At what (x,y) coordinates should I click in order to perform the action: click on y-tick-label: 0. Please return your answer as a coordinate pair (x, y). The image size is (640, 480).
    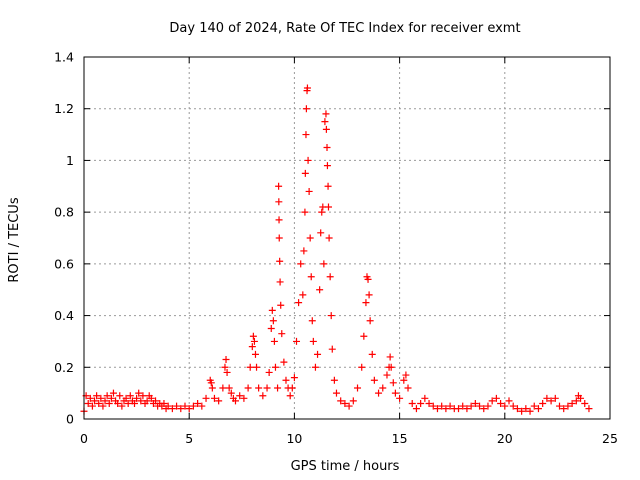
    Looking at the image, I should click on (70, 419).